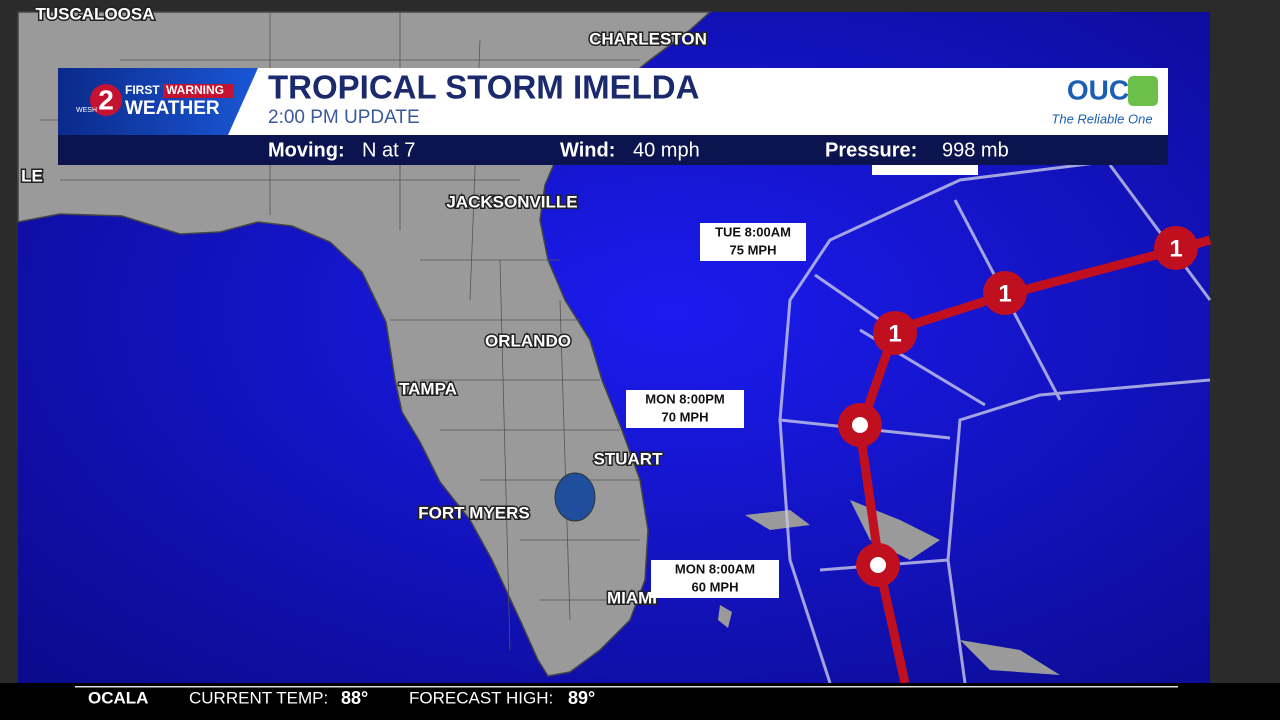  What do you see at coordinates (685, 416) in the screenshot?
I see `forecast-wind: 70 MPH` at bounding box center [685, 416].